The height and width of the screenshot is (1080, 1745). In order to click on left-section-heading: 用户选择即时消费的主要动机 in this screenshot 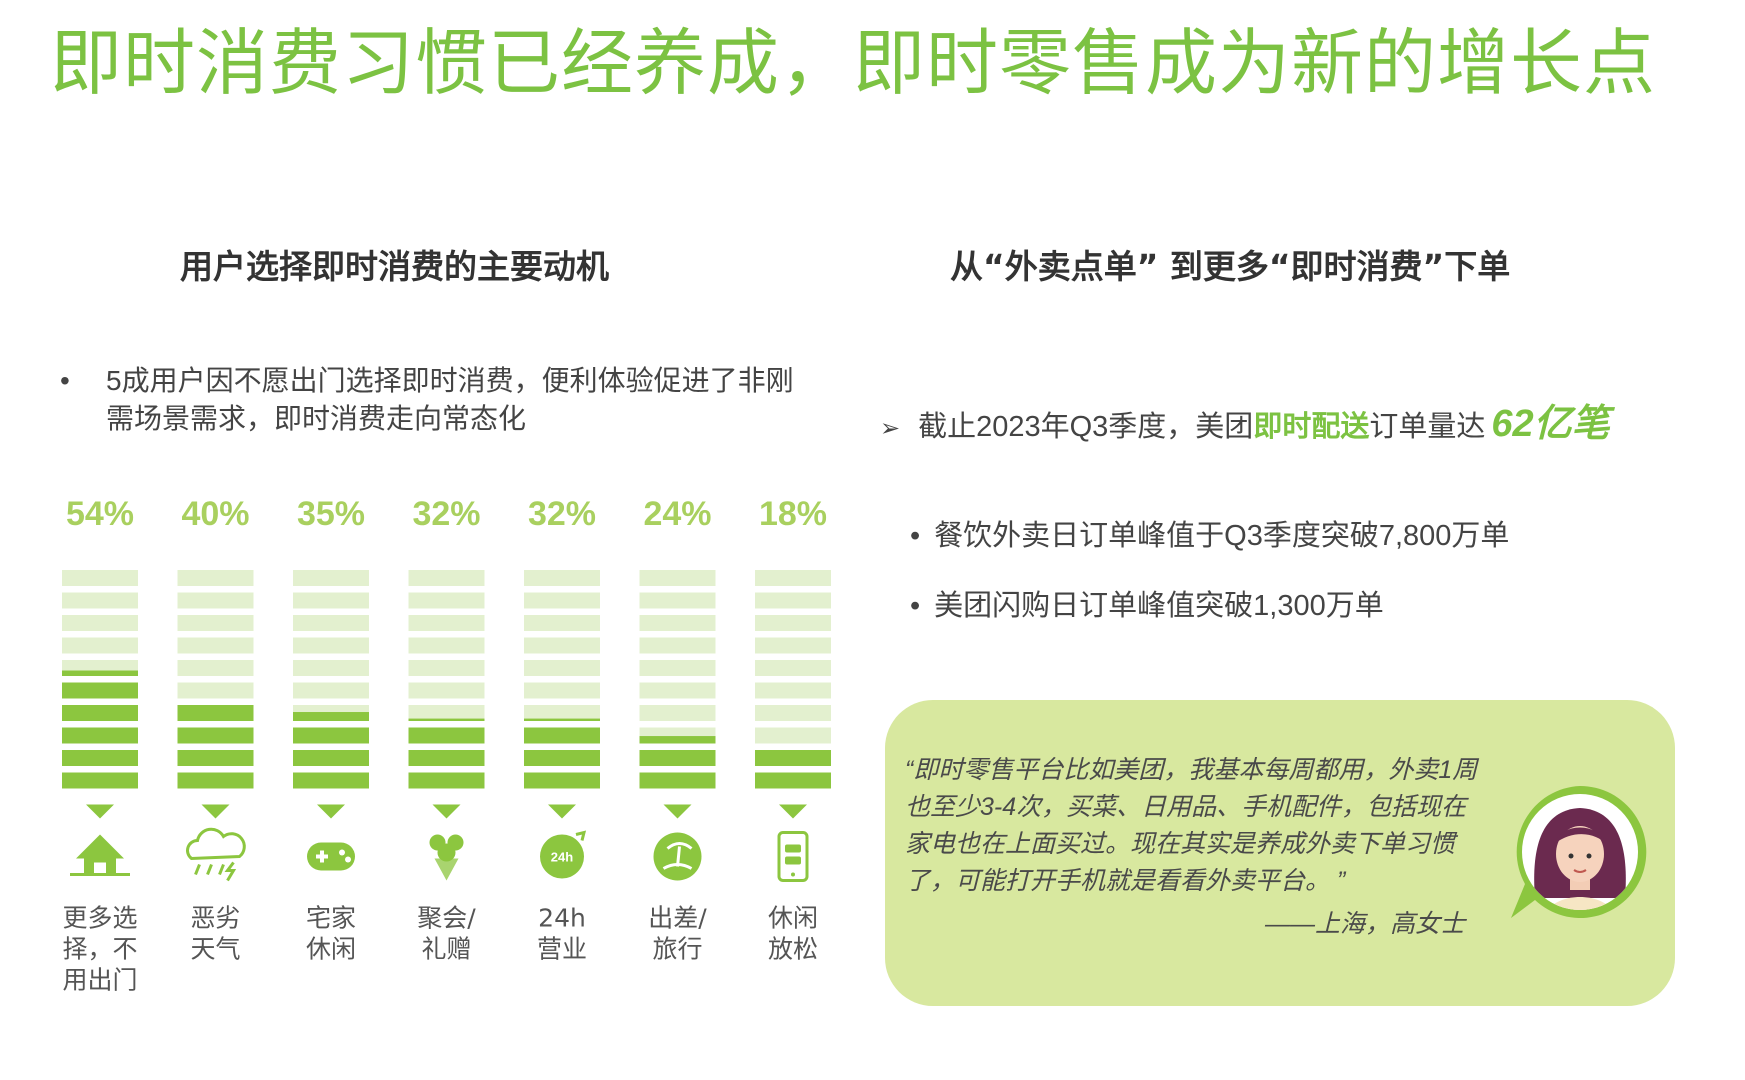, I will do `click(394, 266)`.